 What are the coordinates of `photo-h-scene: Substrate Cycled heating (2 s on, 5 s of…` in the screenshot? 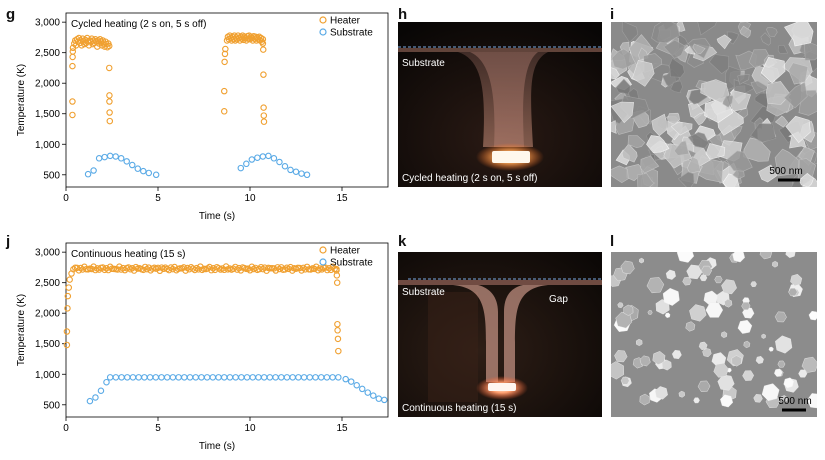 It's located at (500, 104).